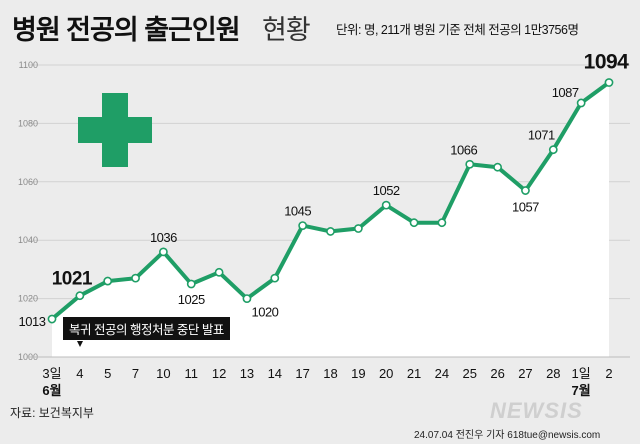  I want to click on x-tick-label: 26, so click(497, 373).